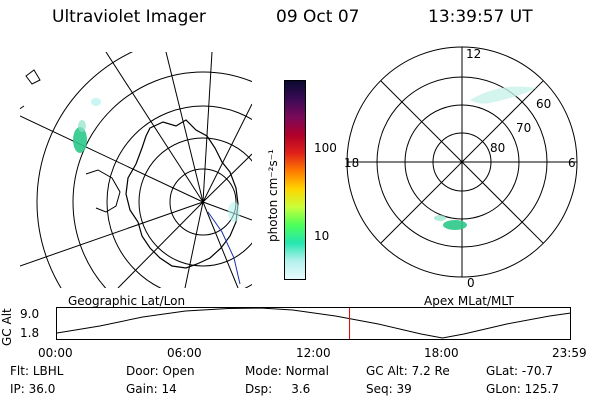 Image resolution: width=600 pixels, height=400 pixels. Describe the element at coordinates (278, 389) in the screenshot. I see `info-dsp: Dsp: 3.6` at that location.